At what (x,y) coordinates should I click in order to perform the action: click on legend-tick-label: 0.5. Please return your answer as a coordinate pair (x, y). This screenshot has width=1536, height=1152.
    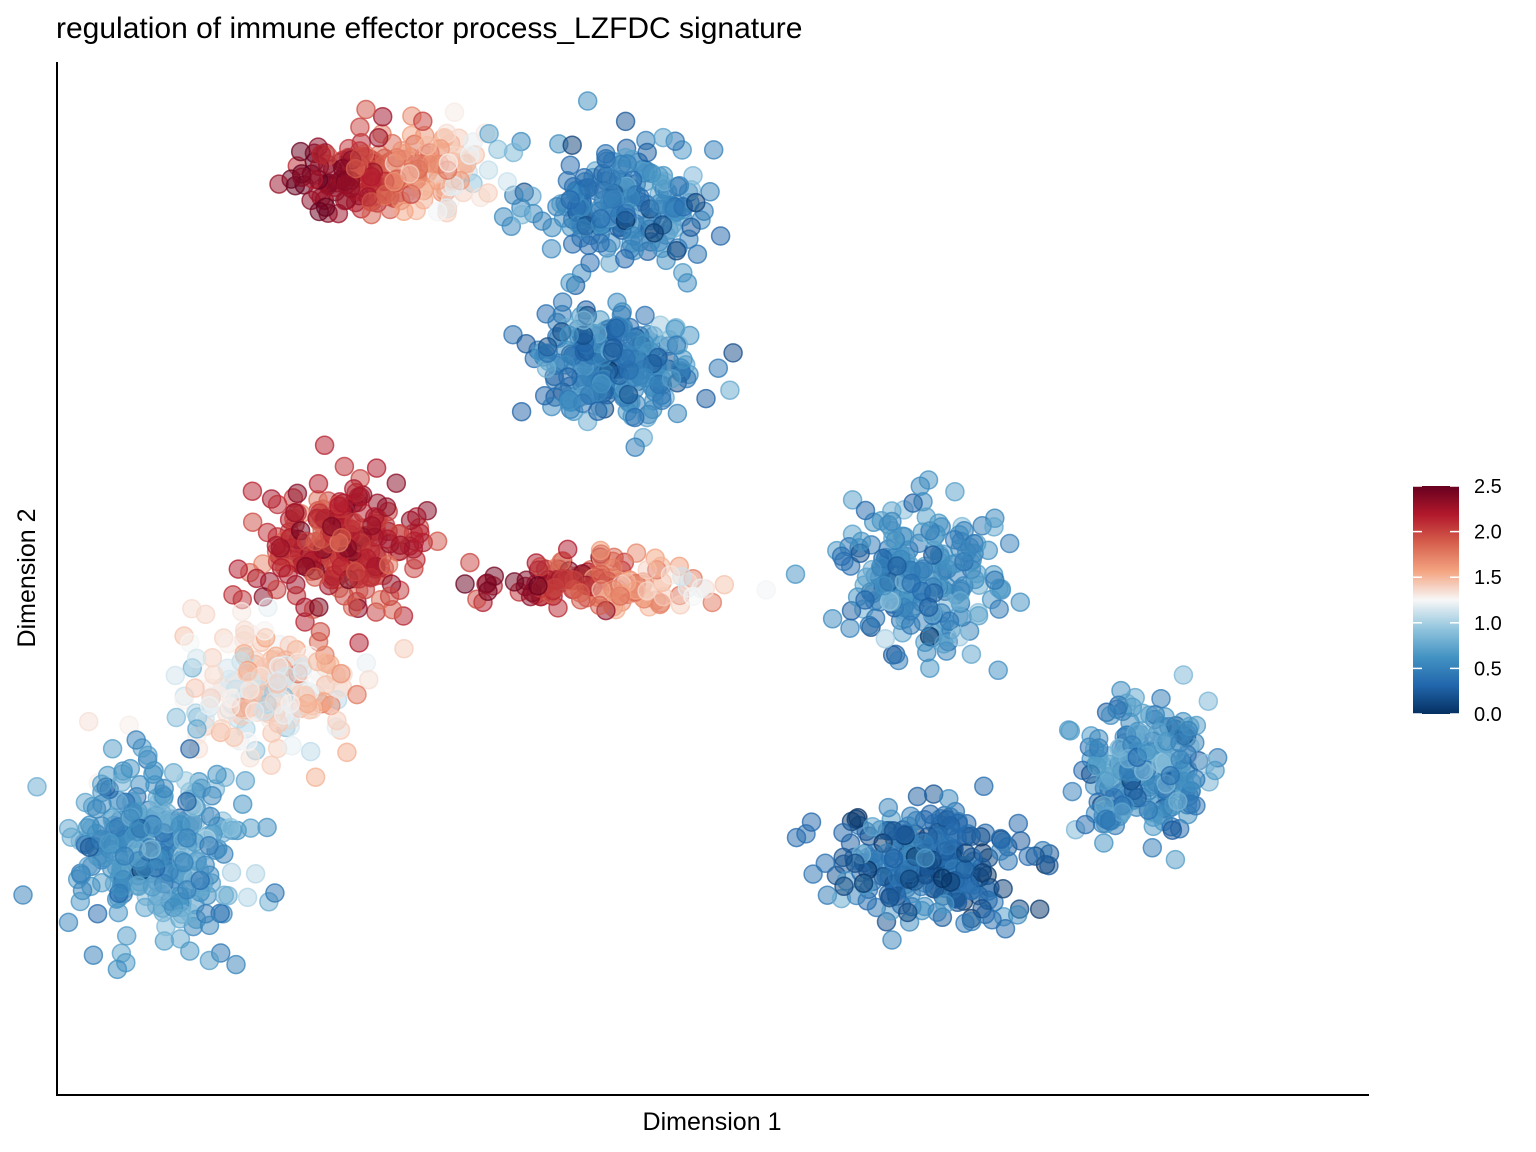
    Looking at the image, I should click on (1488, 669).